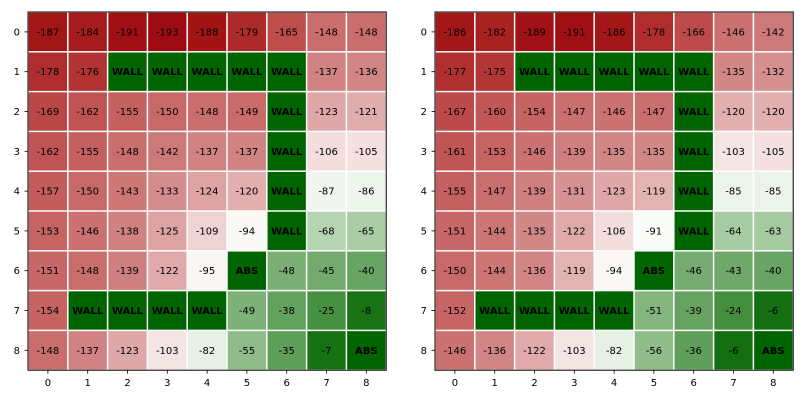 This screenshot has width=809, height=404. Describe the element at coordinates (494, 32) in the screenshot. I see `cell-value-label: -182` at that location.